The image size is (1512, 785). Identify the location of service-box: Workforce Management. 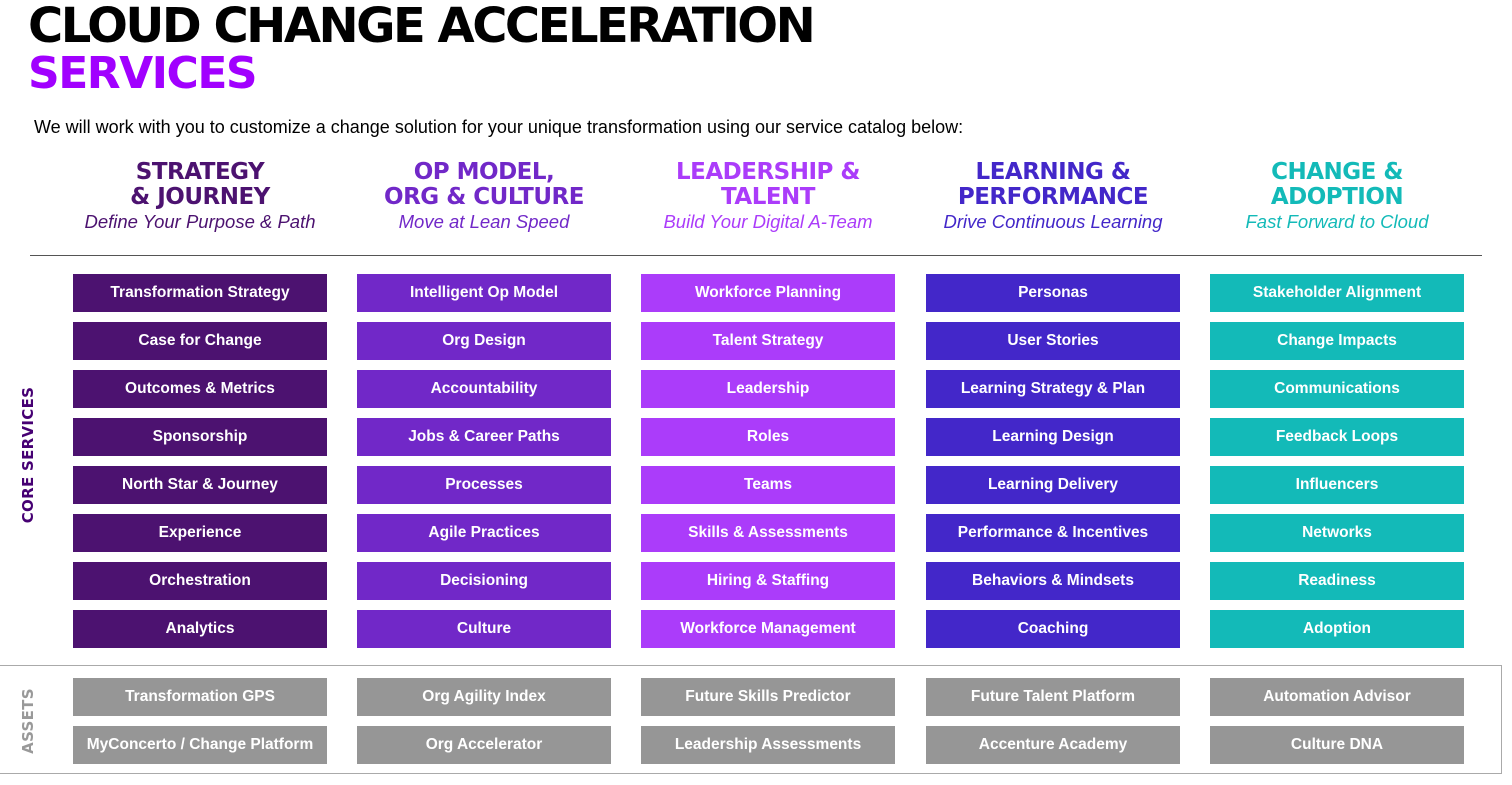
(768, 629).